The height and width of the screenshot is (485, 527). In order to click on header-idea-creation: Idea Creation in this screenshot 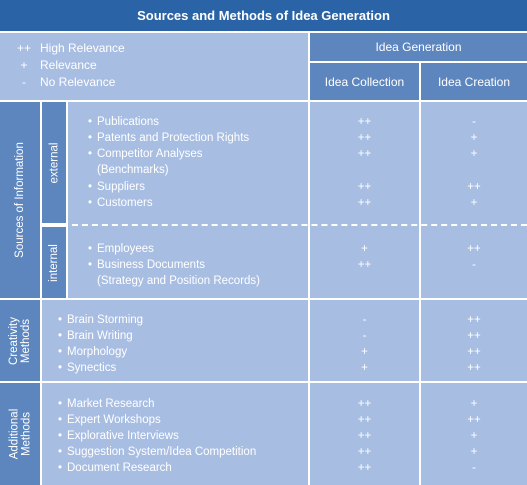, I will do `click(474, 81)`.